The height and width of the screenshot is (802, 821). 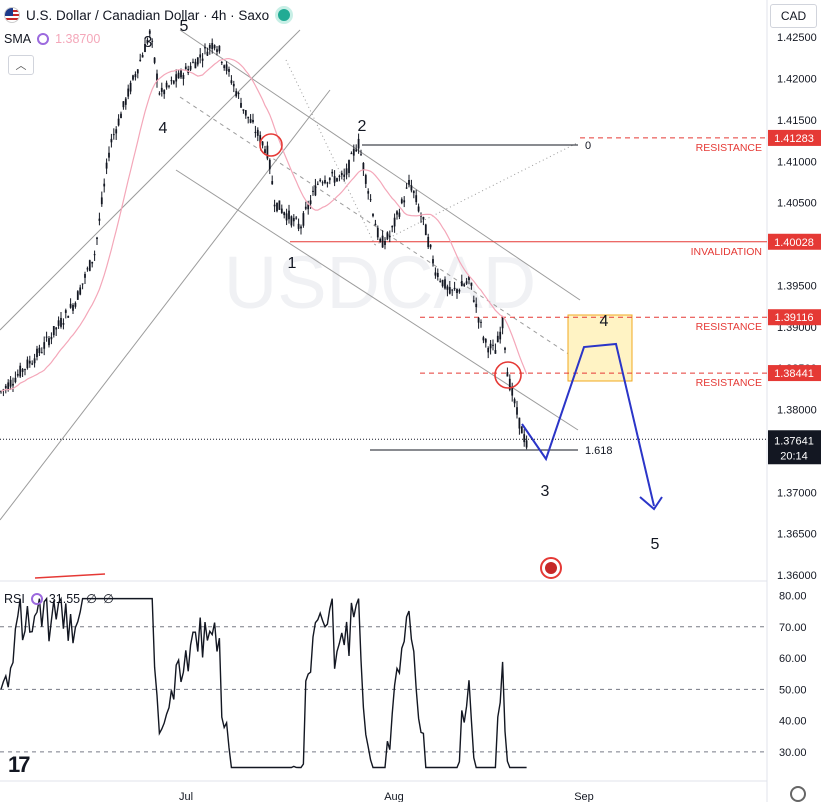 I want to click on collapse-legend-button: ︿, so click(x=21, y=65).